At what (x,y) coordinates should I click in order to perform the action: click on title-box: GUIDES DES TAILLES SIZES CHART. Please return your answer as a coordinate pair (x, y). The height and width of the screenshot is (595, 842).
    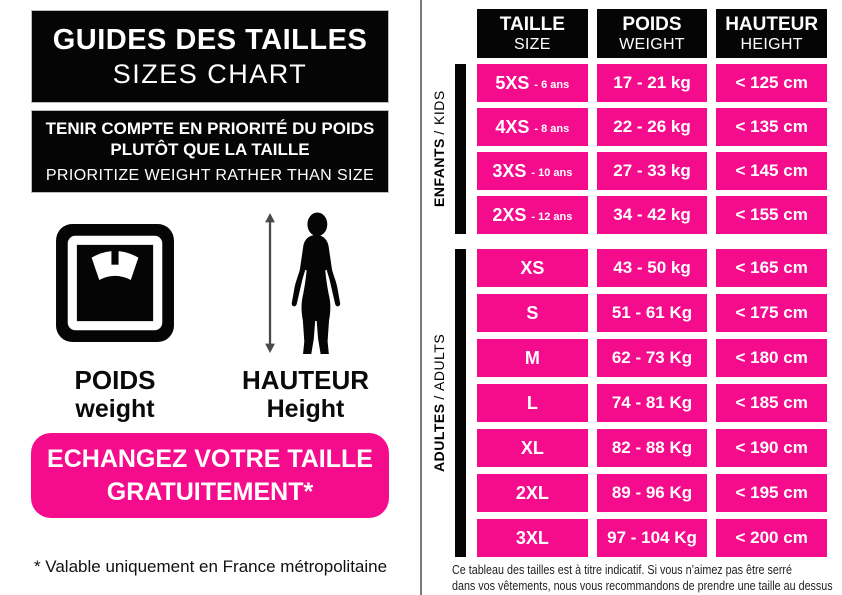
    Looking at the image, I should click on (210, 56).